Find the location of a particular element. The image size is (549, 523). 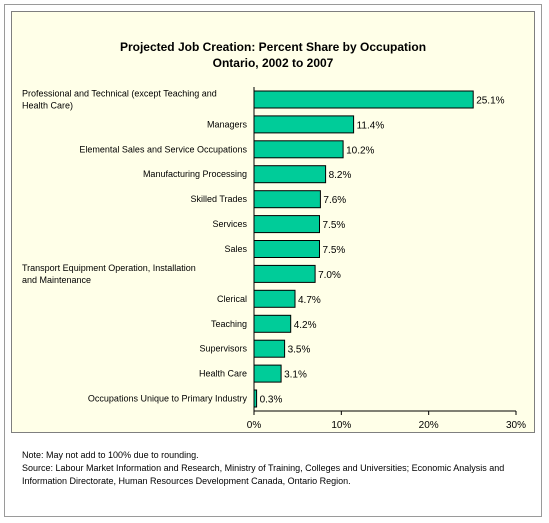

x-tick-label: 30% is located at coordinates (516, 425).